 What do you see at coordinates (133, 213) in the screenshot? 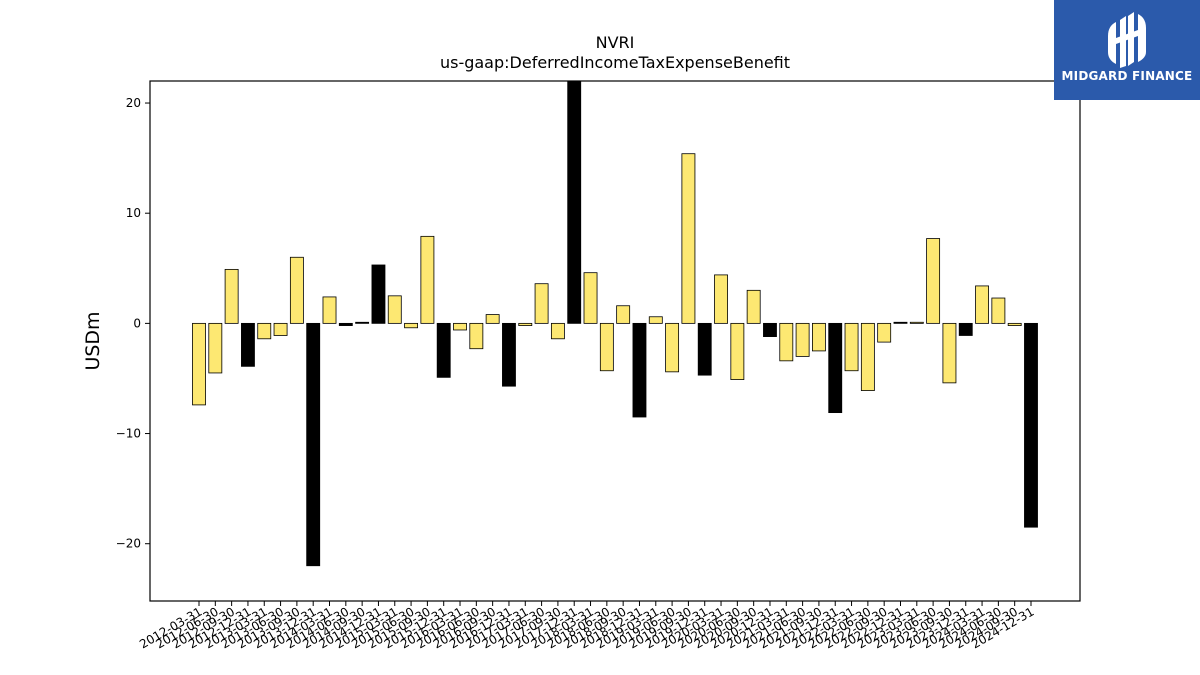
I see `y-tick-label: 10` at bounding box center [133, 213].